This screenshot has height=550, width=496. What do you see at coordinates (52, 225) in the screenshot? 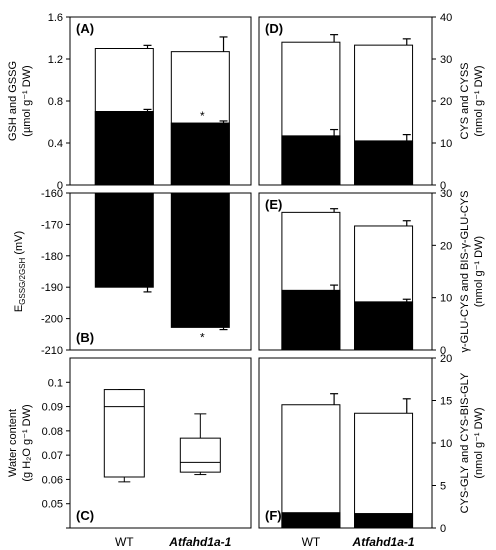
I see `y-tick-label: -170` at bounding box center [52, 225].